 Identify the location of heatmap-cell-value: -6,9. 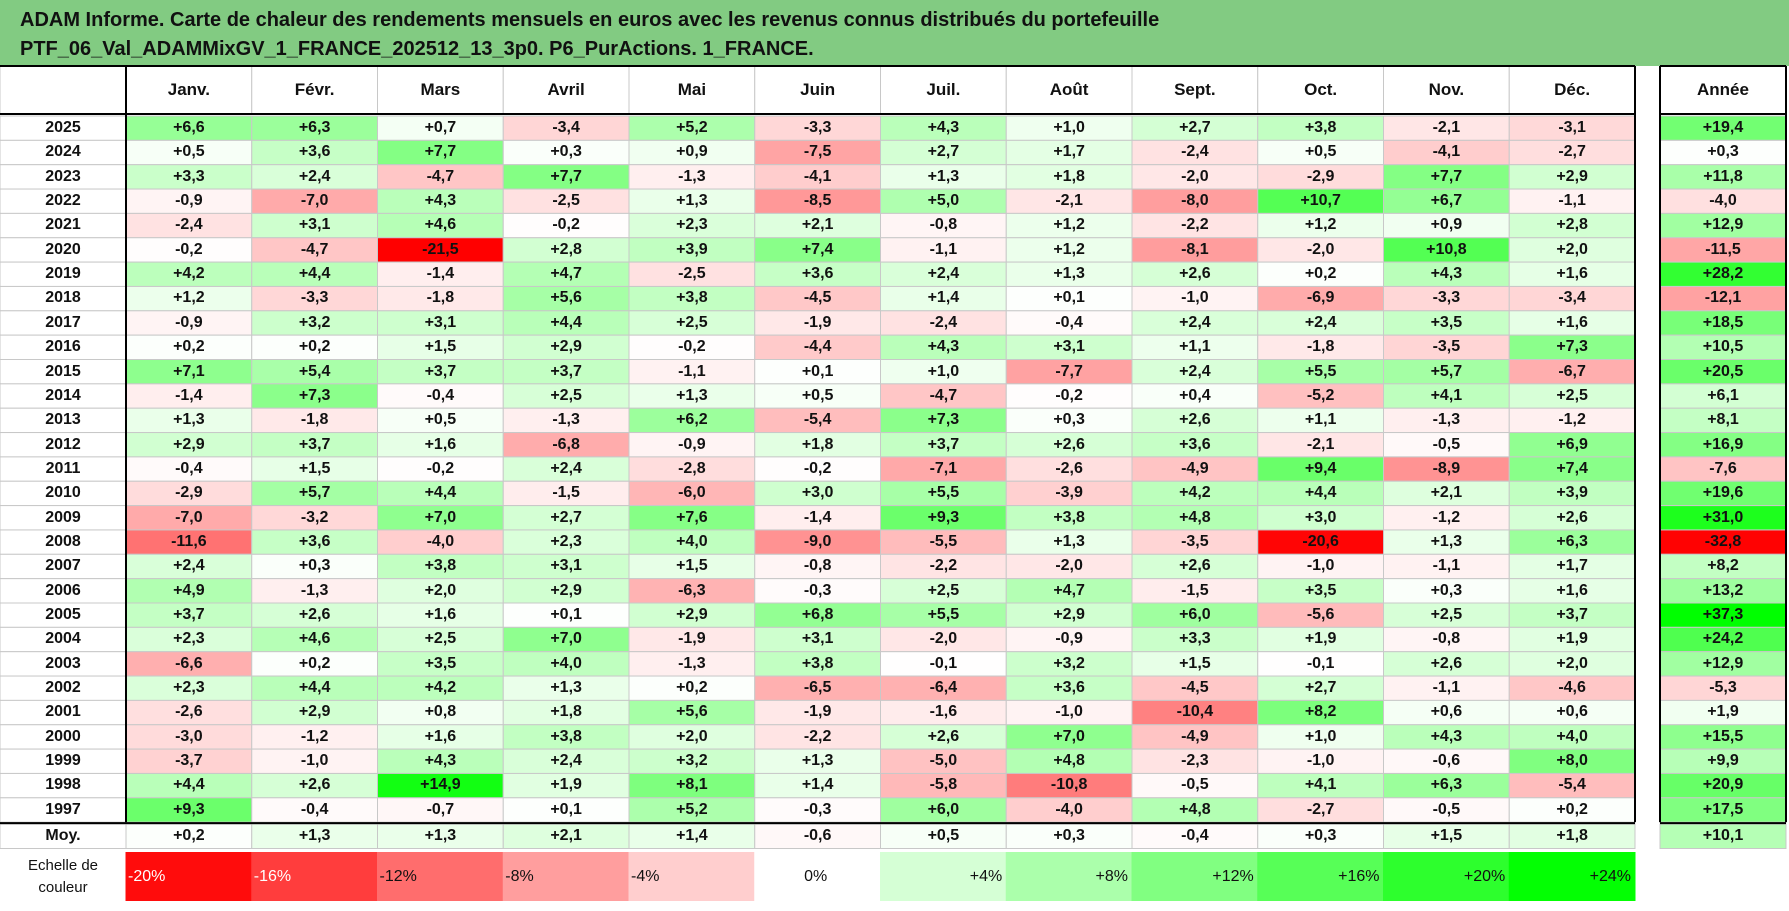
(1320, 298).